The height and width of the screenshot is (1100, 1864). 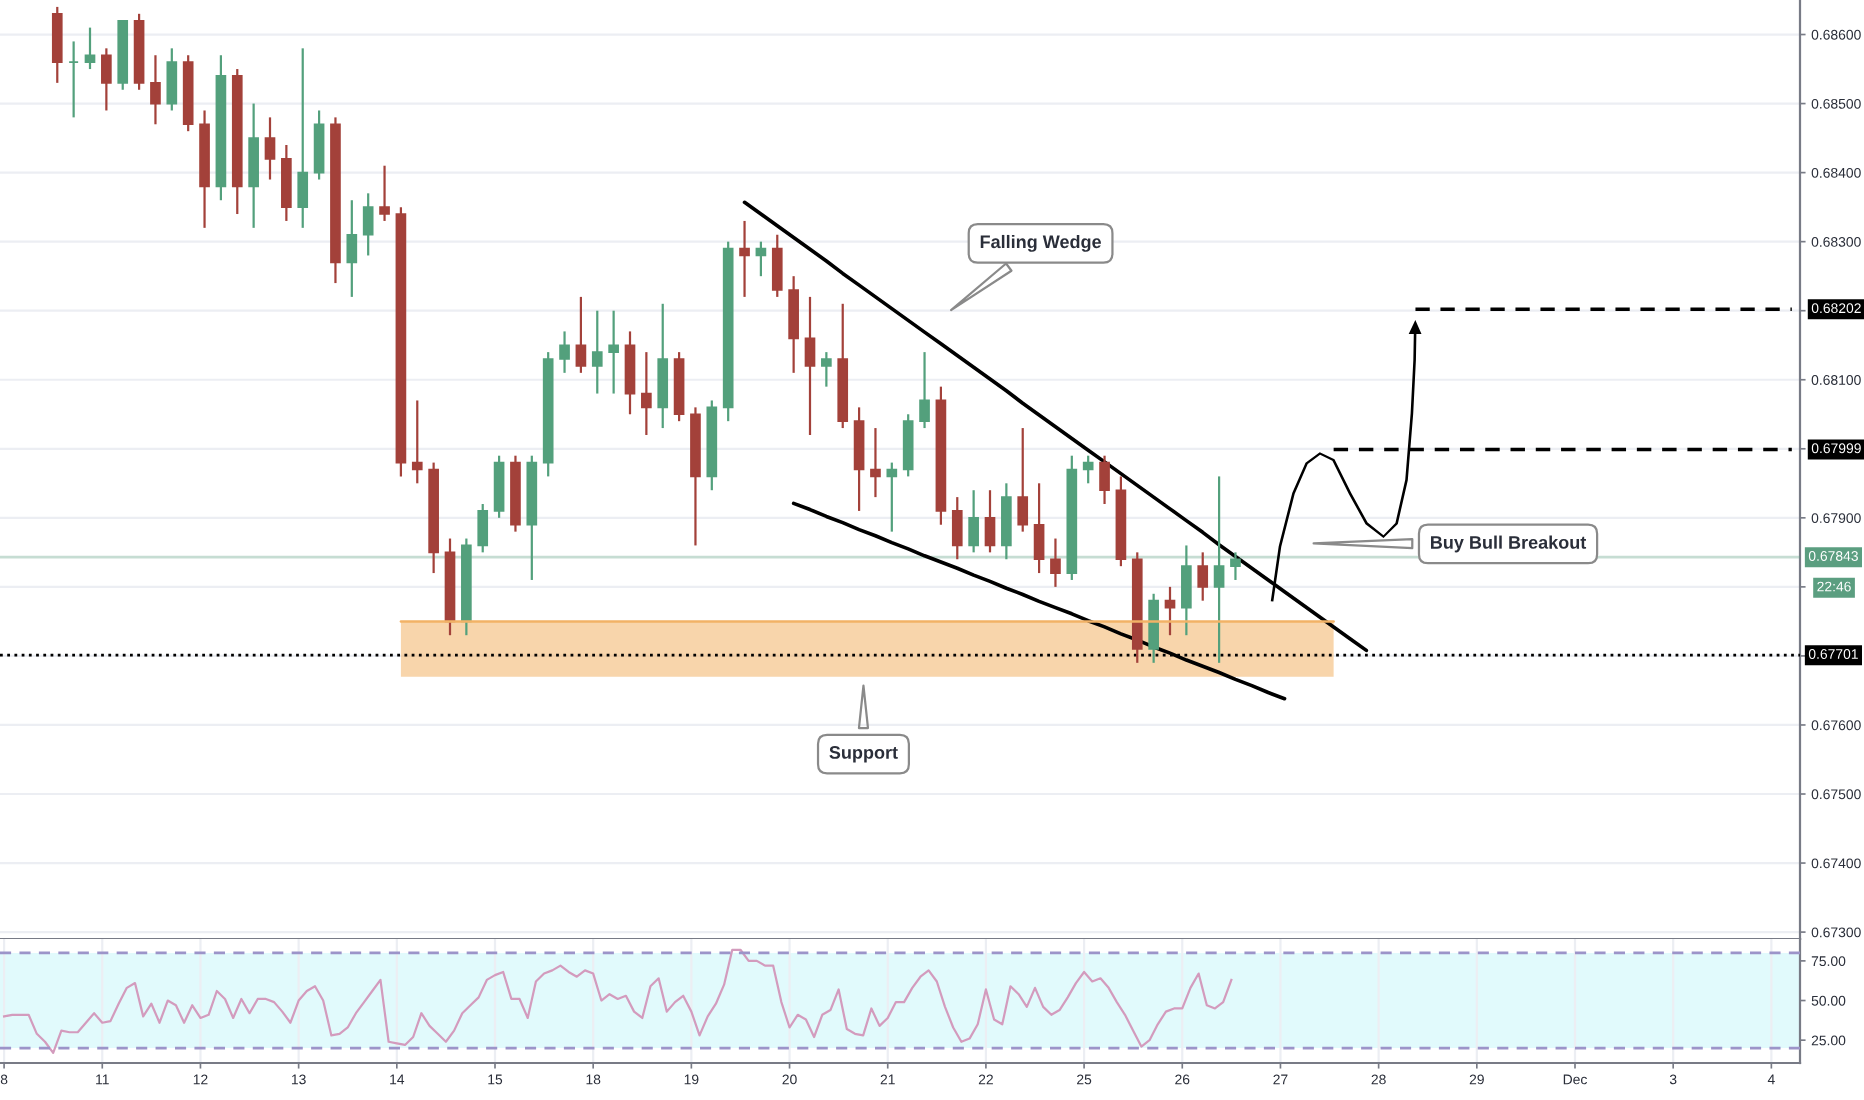 I want to click on annotation: Support, so click(x=863, y=754).